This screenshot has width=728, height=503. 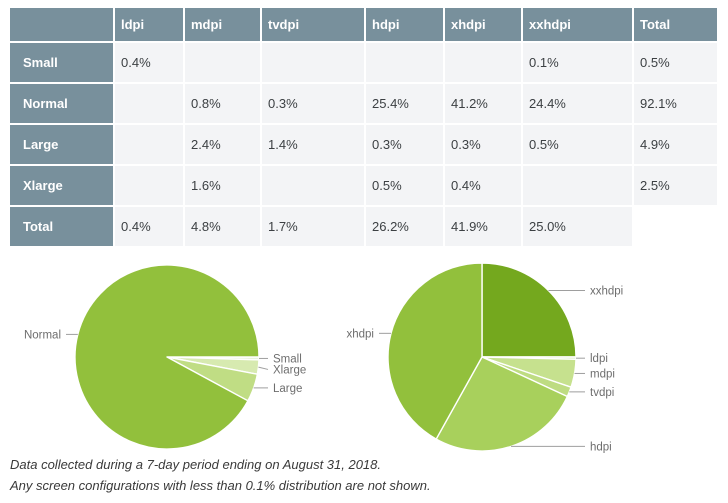 What do you see at coordinates (361, 334) in the screenshot?
I see `pie-label-xhdpi: xhdpi` at bounding box center [361, 334].